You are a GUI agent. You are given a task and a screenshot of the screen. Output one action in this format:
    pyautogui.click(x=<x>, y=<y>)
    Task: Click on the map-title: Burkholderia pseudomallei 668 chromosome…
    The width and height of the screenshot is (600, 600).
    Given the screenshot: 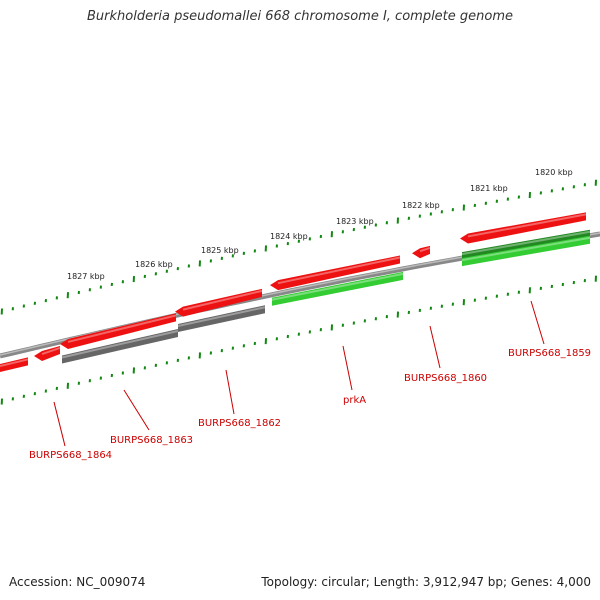 What is the action you would take?
    pyautogui.click(x=300, y=16)
    